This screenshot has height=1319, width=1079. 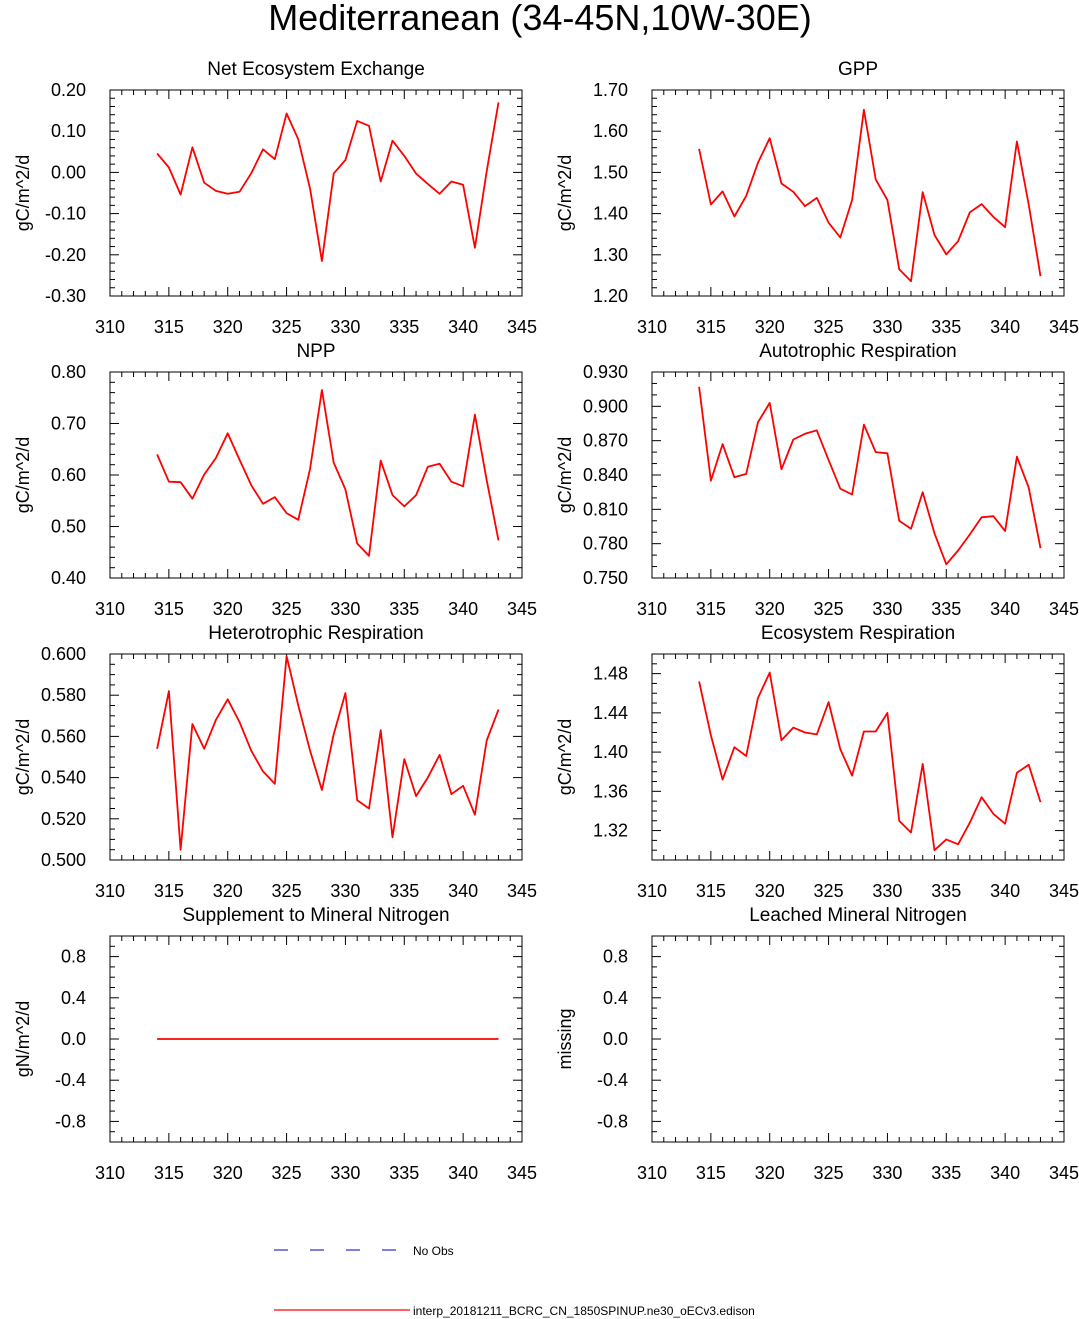 What do you see at coordinates (610, 752) in the screenshot?
I see `y-tick-label: 1.40` at bounding box center [610, 752].